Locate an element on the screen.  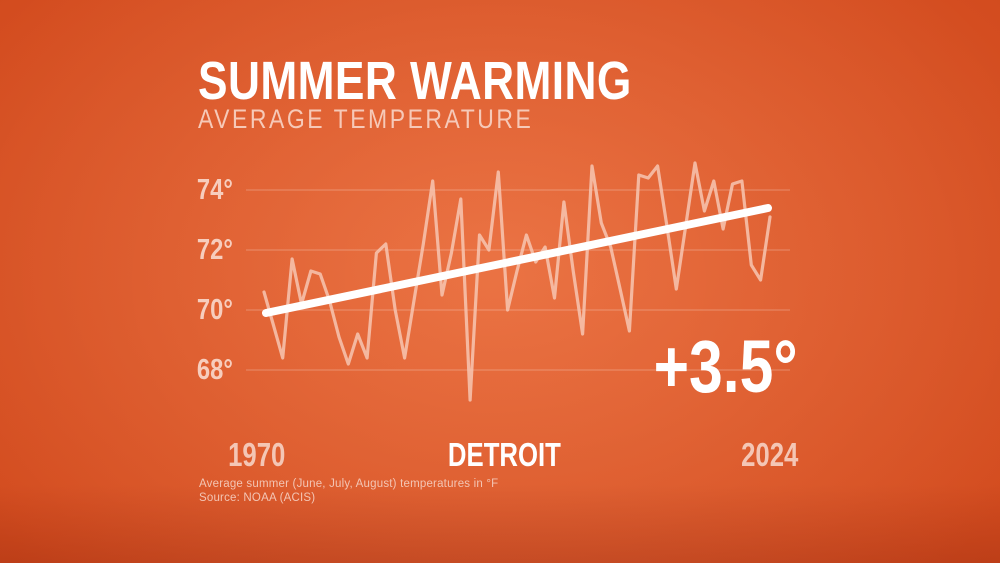
x-axis-start-year: 1970 is located at coordinates (257, 454).